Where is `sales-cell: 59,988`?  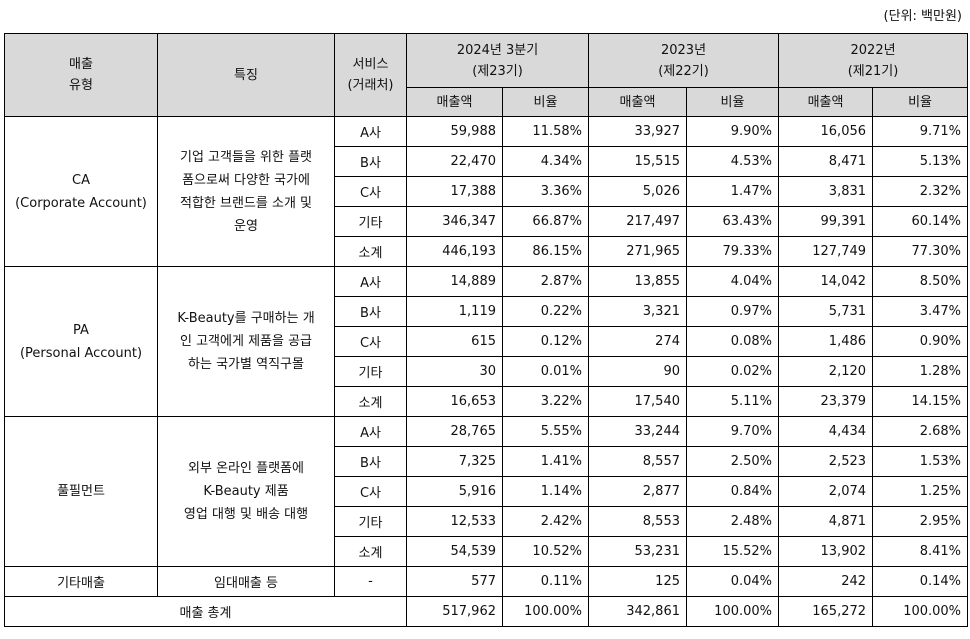
sales-cell: 59,988 is located at coordinates (454, 131).